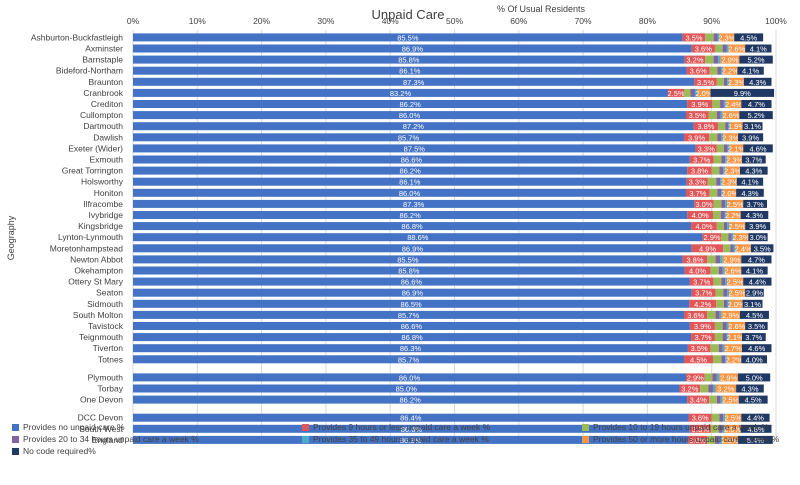 The image size is (800, 485). I want to click on data-label: 3.3%, so click(706, 148).